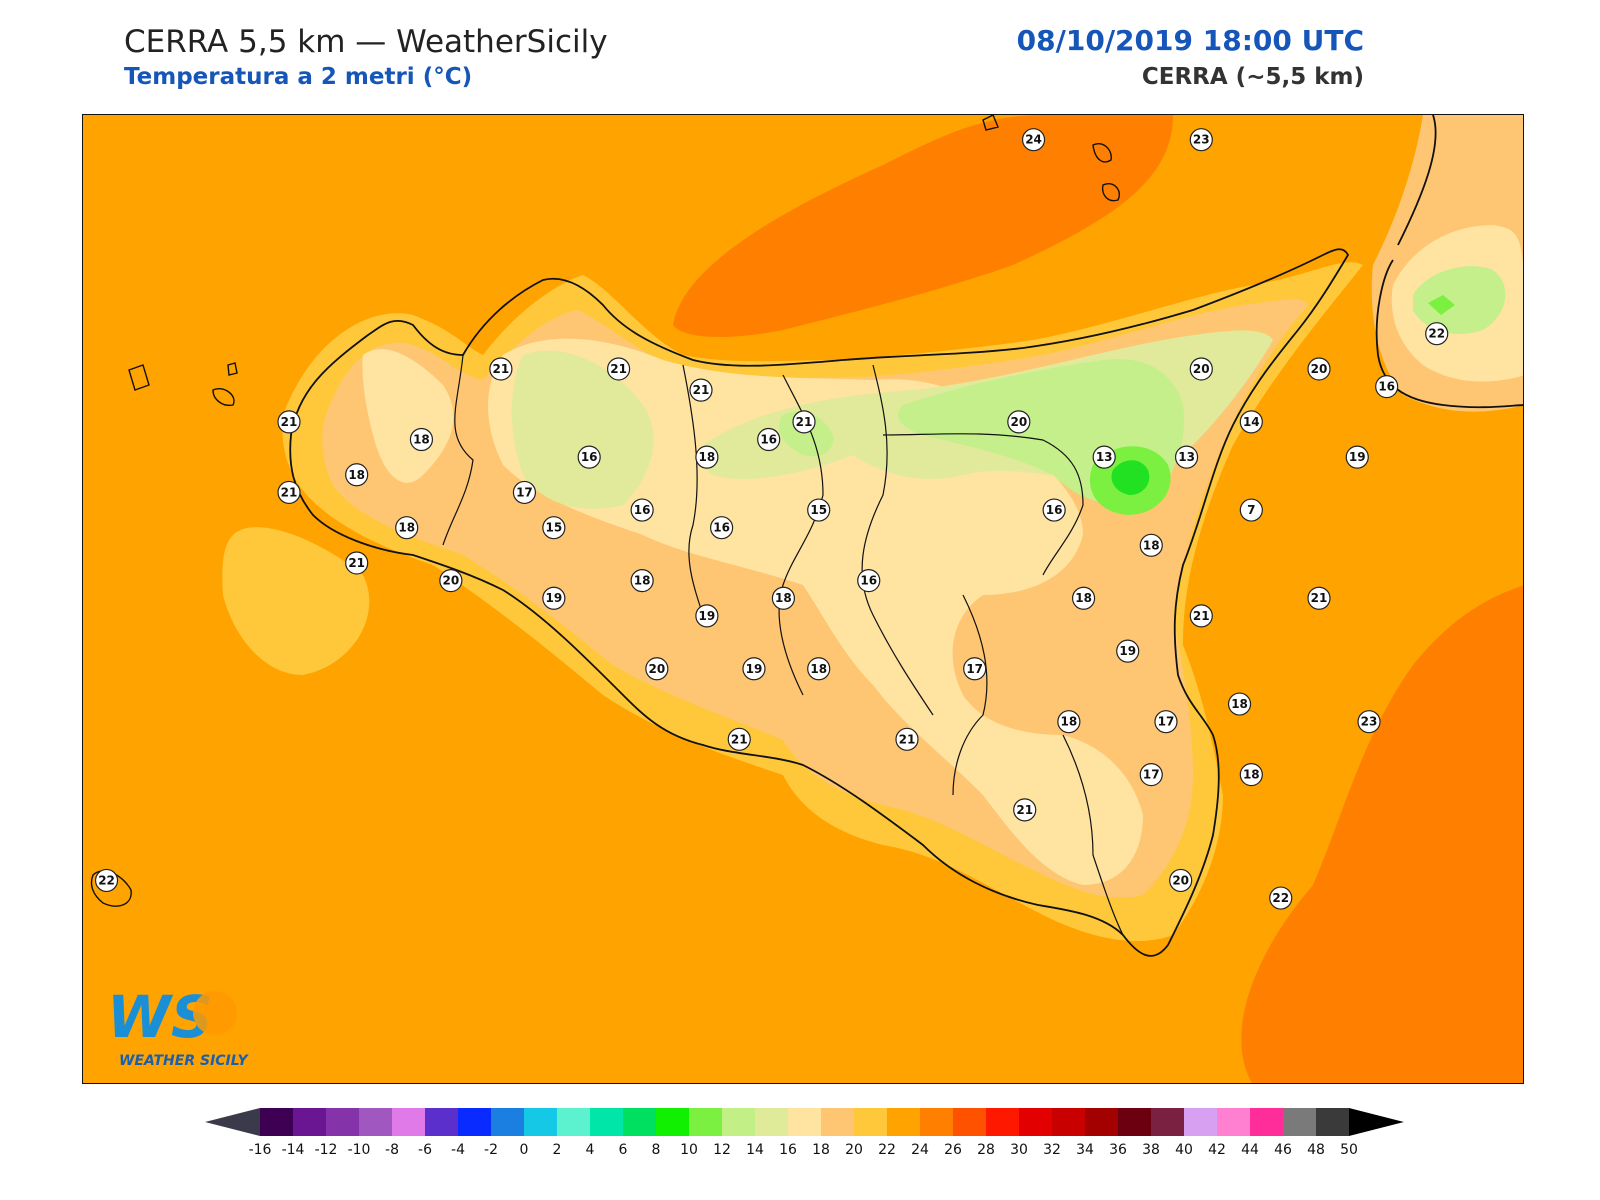 The image size is (1600, 1200). What do you see at coordinates (689, 1150) in the screenshot?
I see `colorbar-tick-label: 10` at bounding box center [689, 1150].